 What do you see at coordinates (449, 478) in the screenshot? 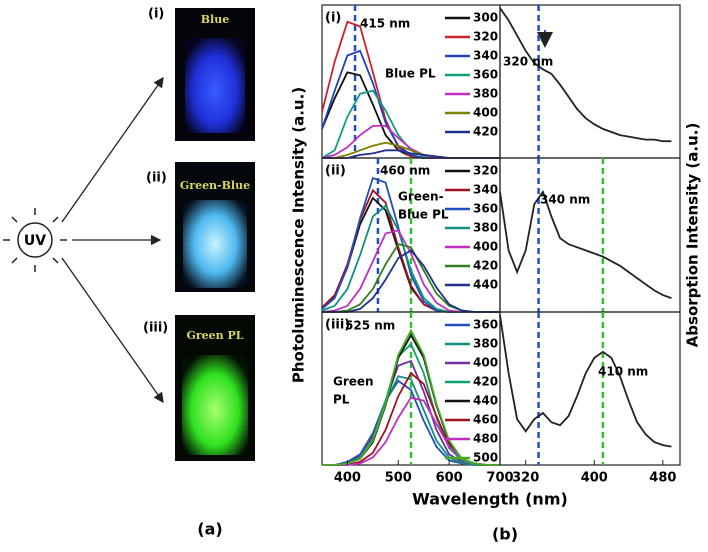
I see `x-tick-label: 600` at bounding box center [449, 478].